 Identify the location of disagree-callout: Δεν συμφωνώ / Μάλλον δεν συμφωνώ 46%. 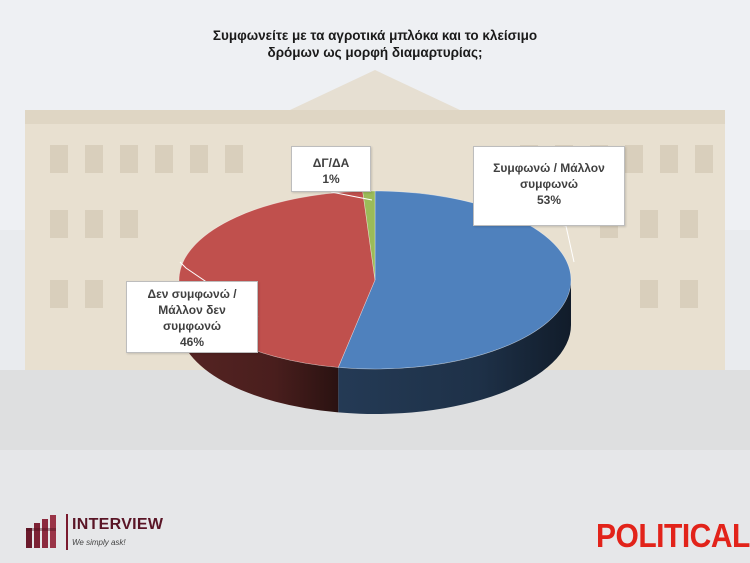
(192, 317).